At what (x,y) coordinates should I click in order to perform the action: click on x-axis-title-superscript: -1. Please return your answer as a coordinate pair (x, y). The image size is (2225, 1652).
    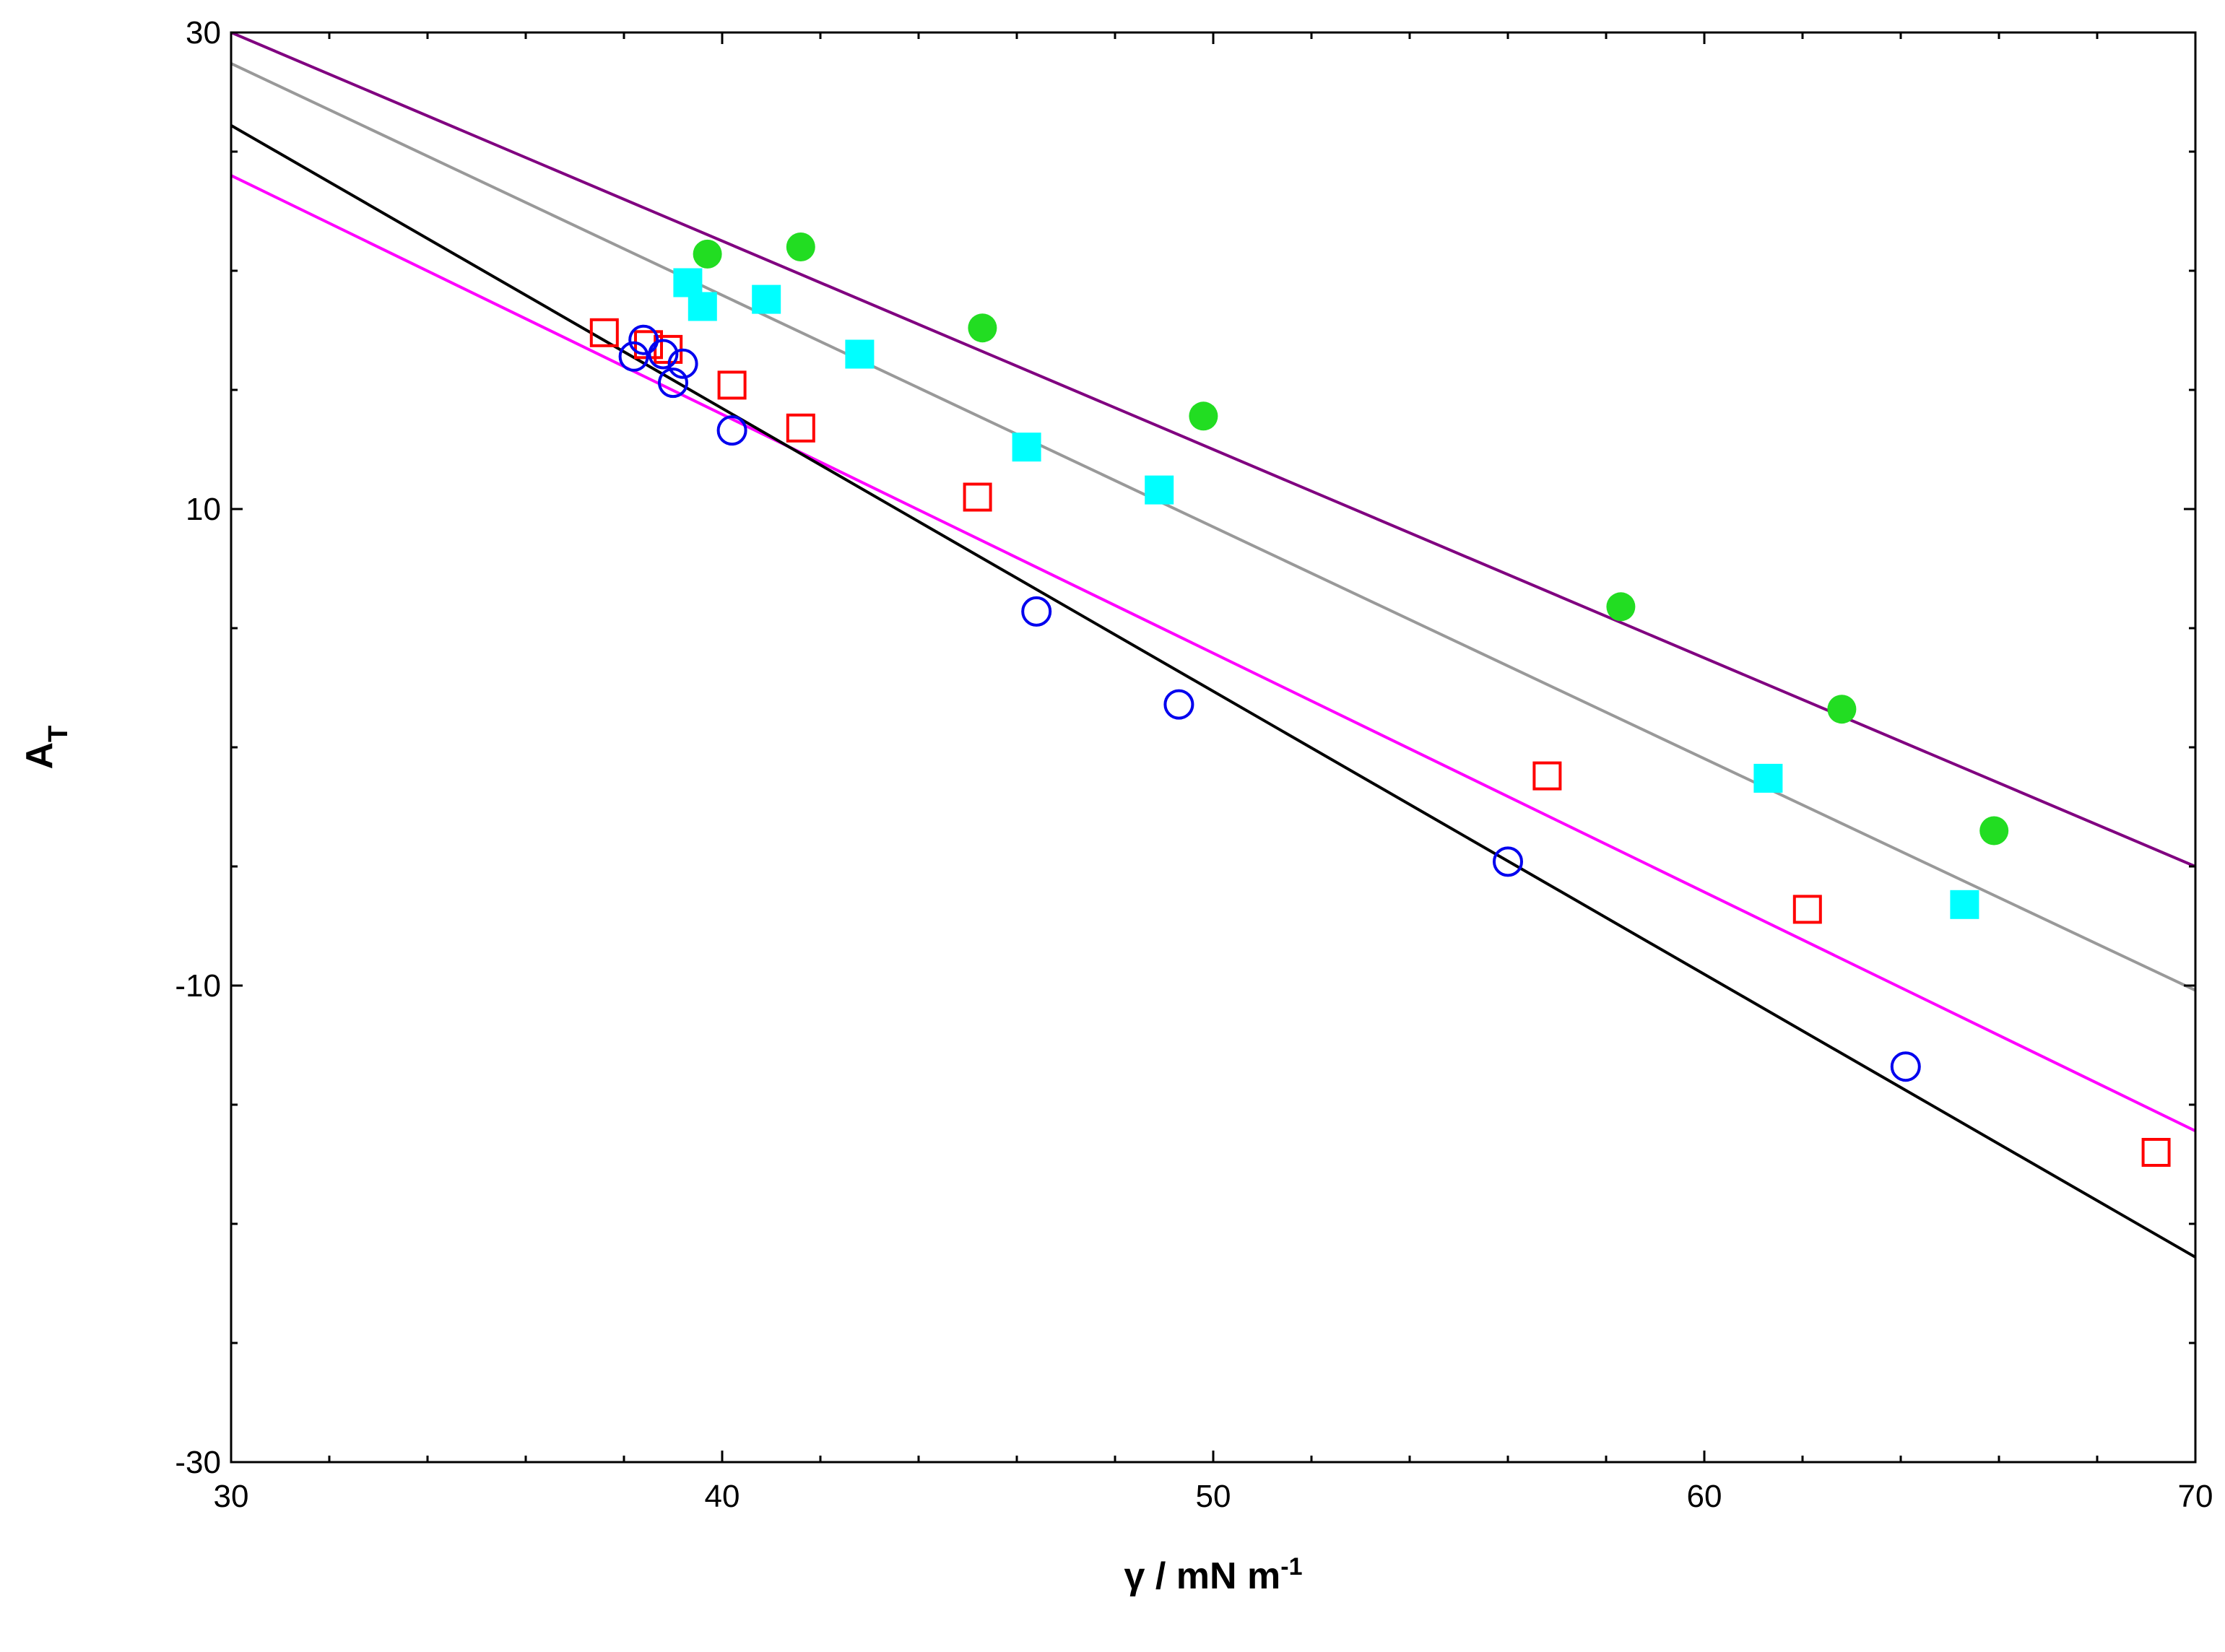
    Looking at the image, I should click on (1291, 1567).